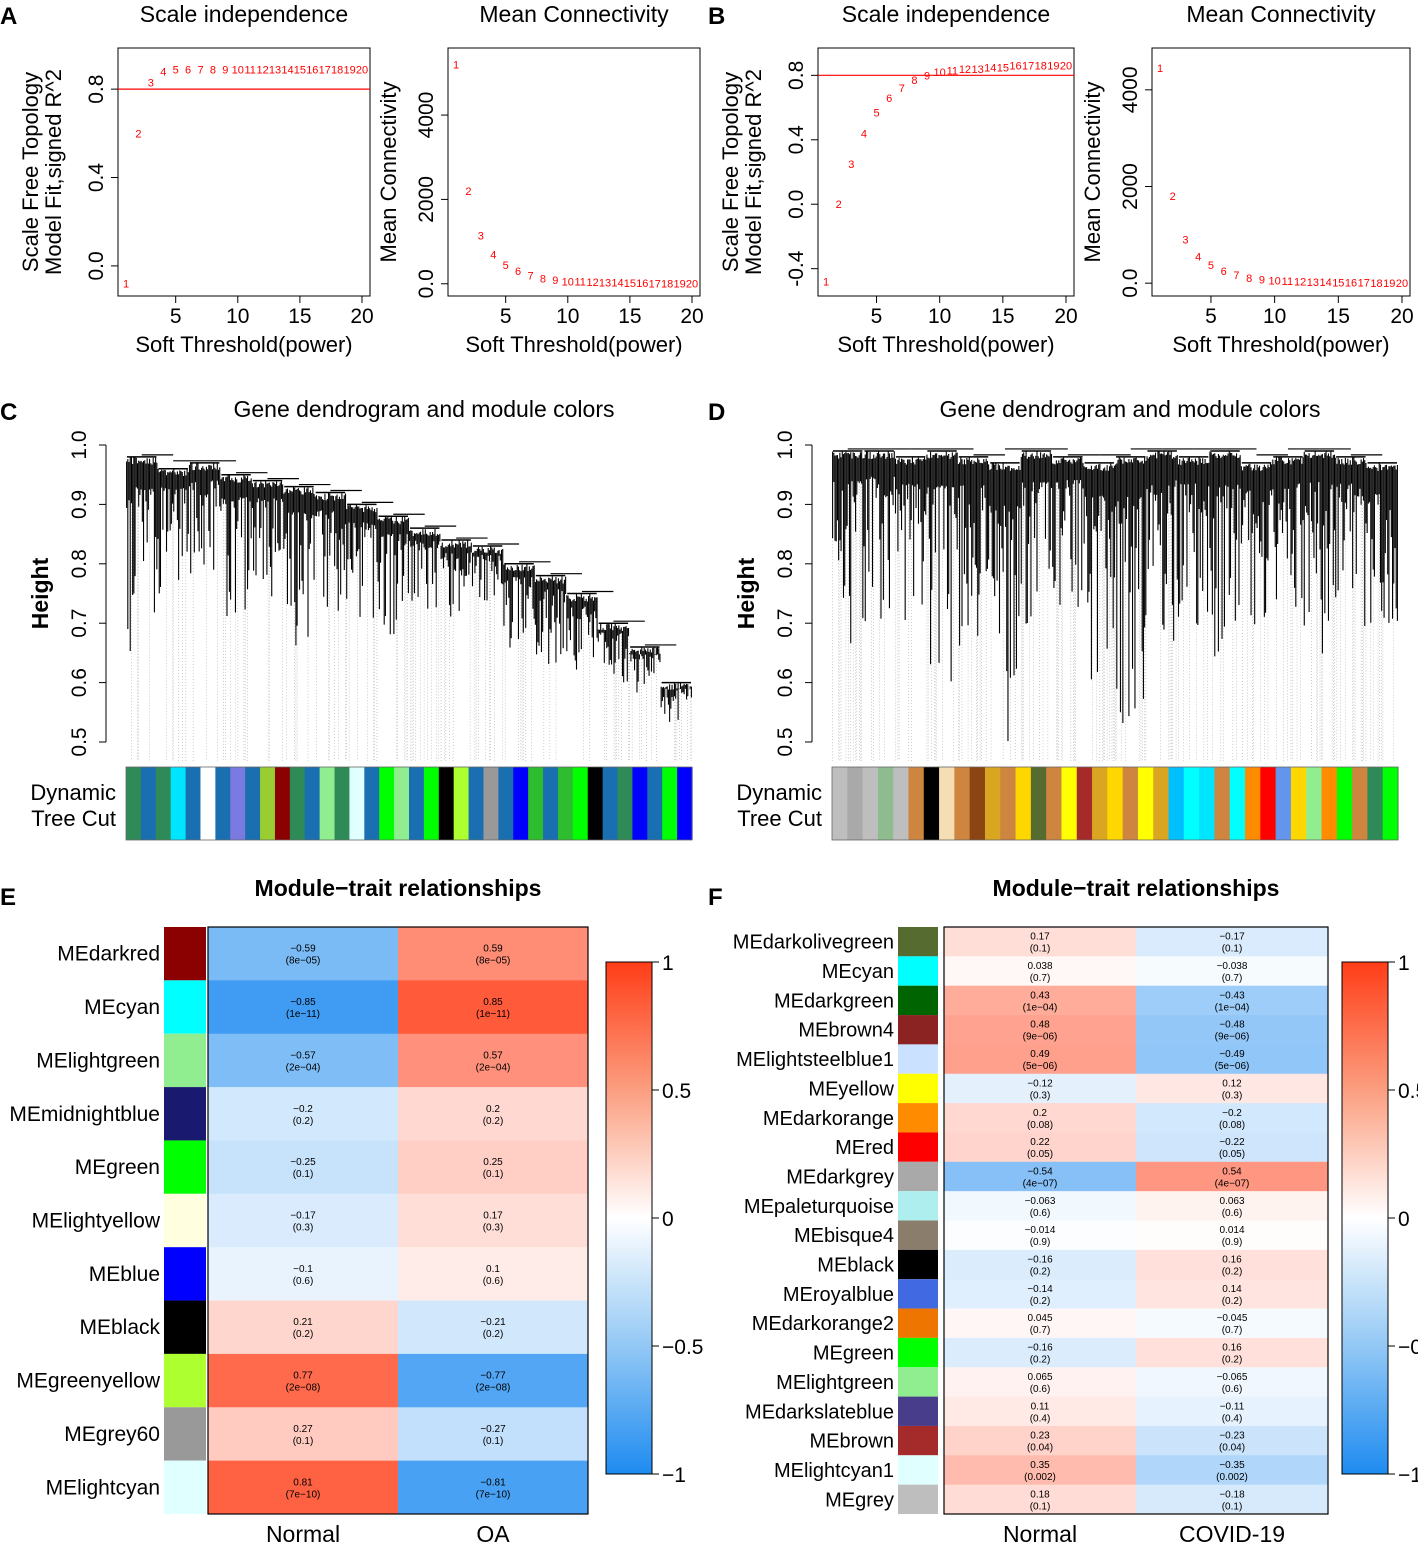  Describe the element at coordinates (1232, 1054) in the screenshot. I see `cell-correlation: −0.49` at that location.